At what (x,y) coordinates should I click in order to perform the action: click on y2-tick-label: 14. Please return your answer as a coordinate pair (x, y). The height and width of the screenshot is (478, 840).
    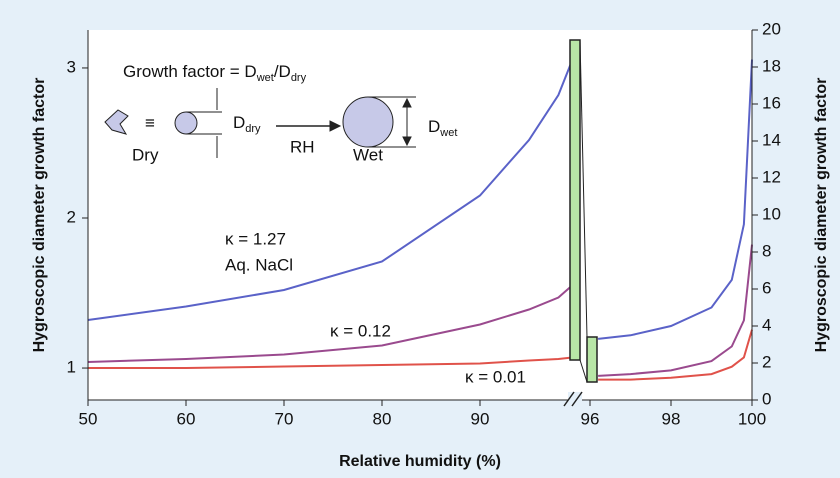
    Looking at the image, I should click on (771, 139).